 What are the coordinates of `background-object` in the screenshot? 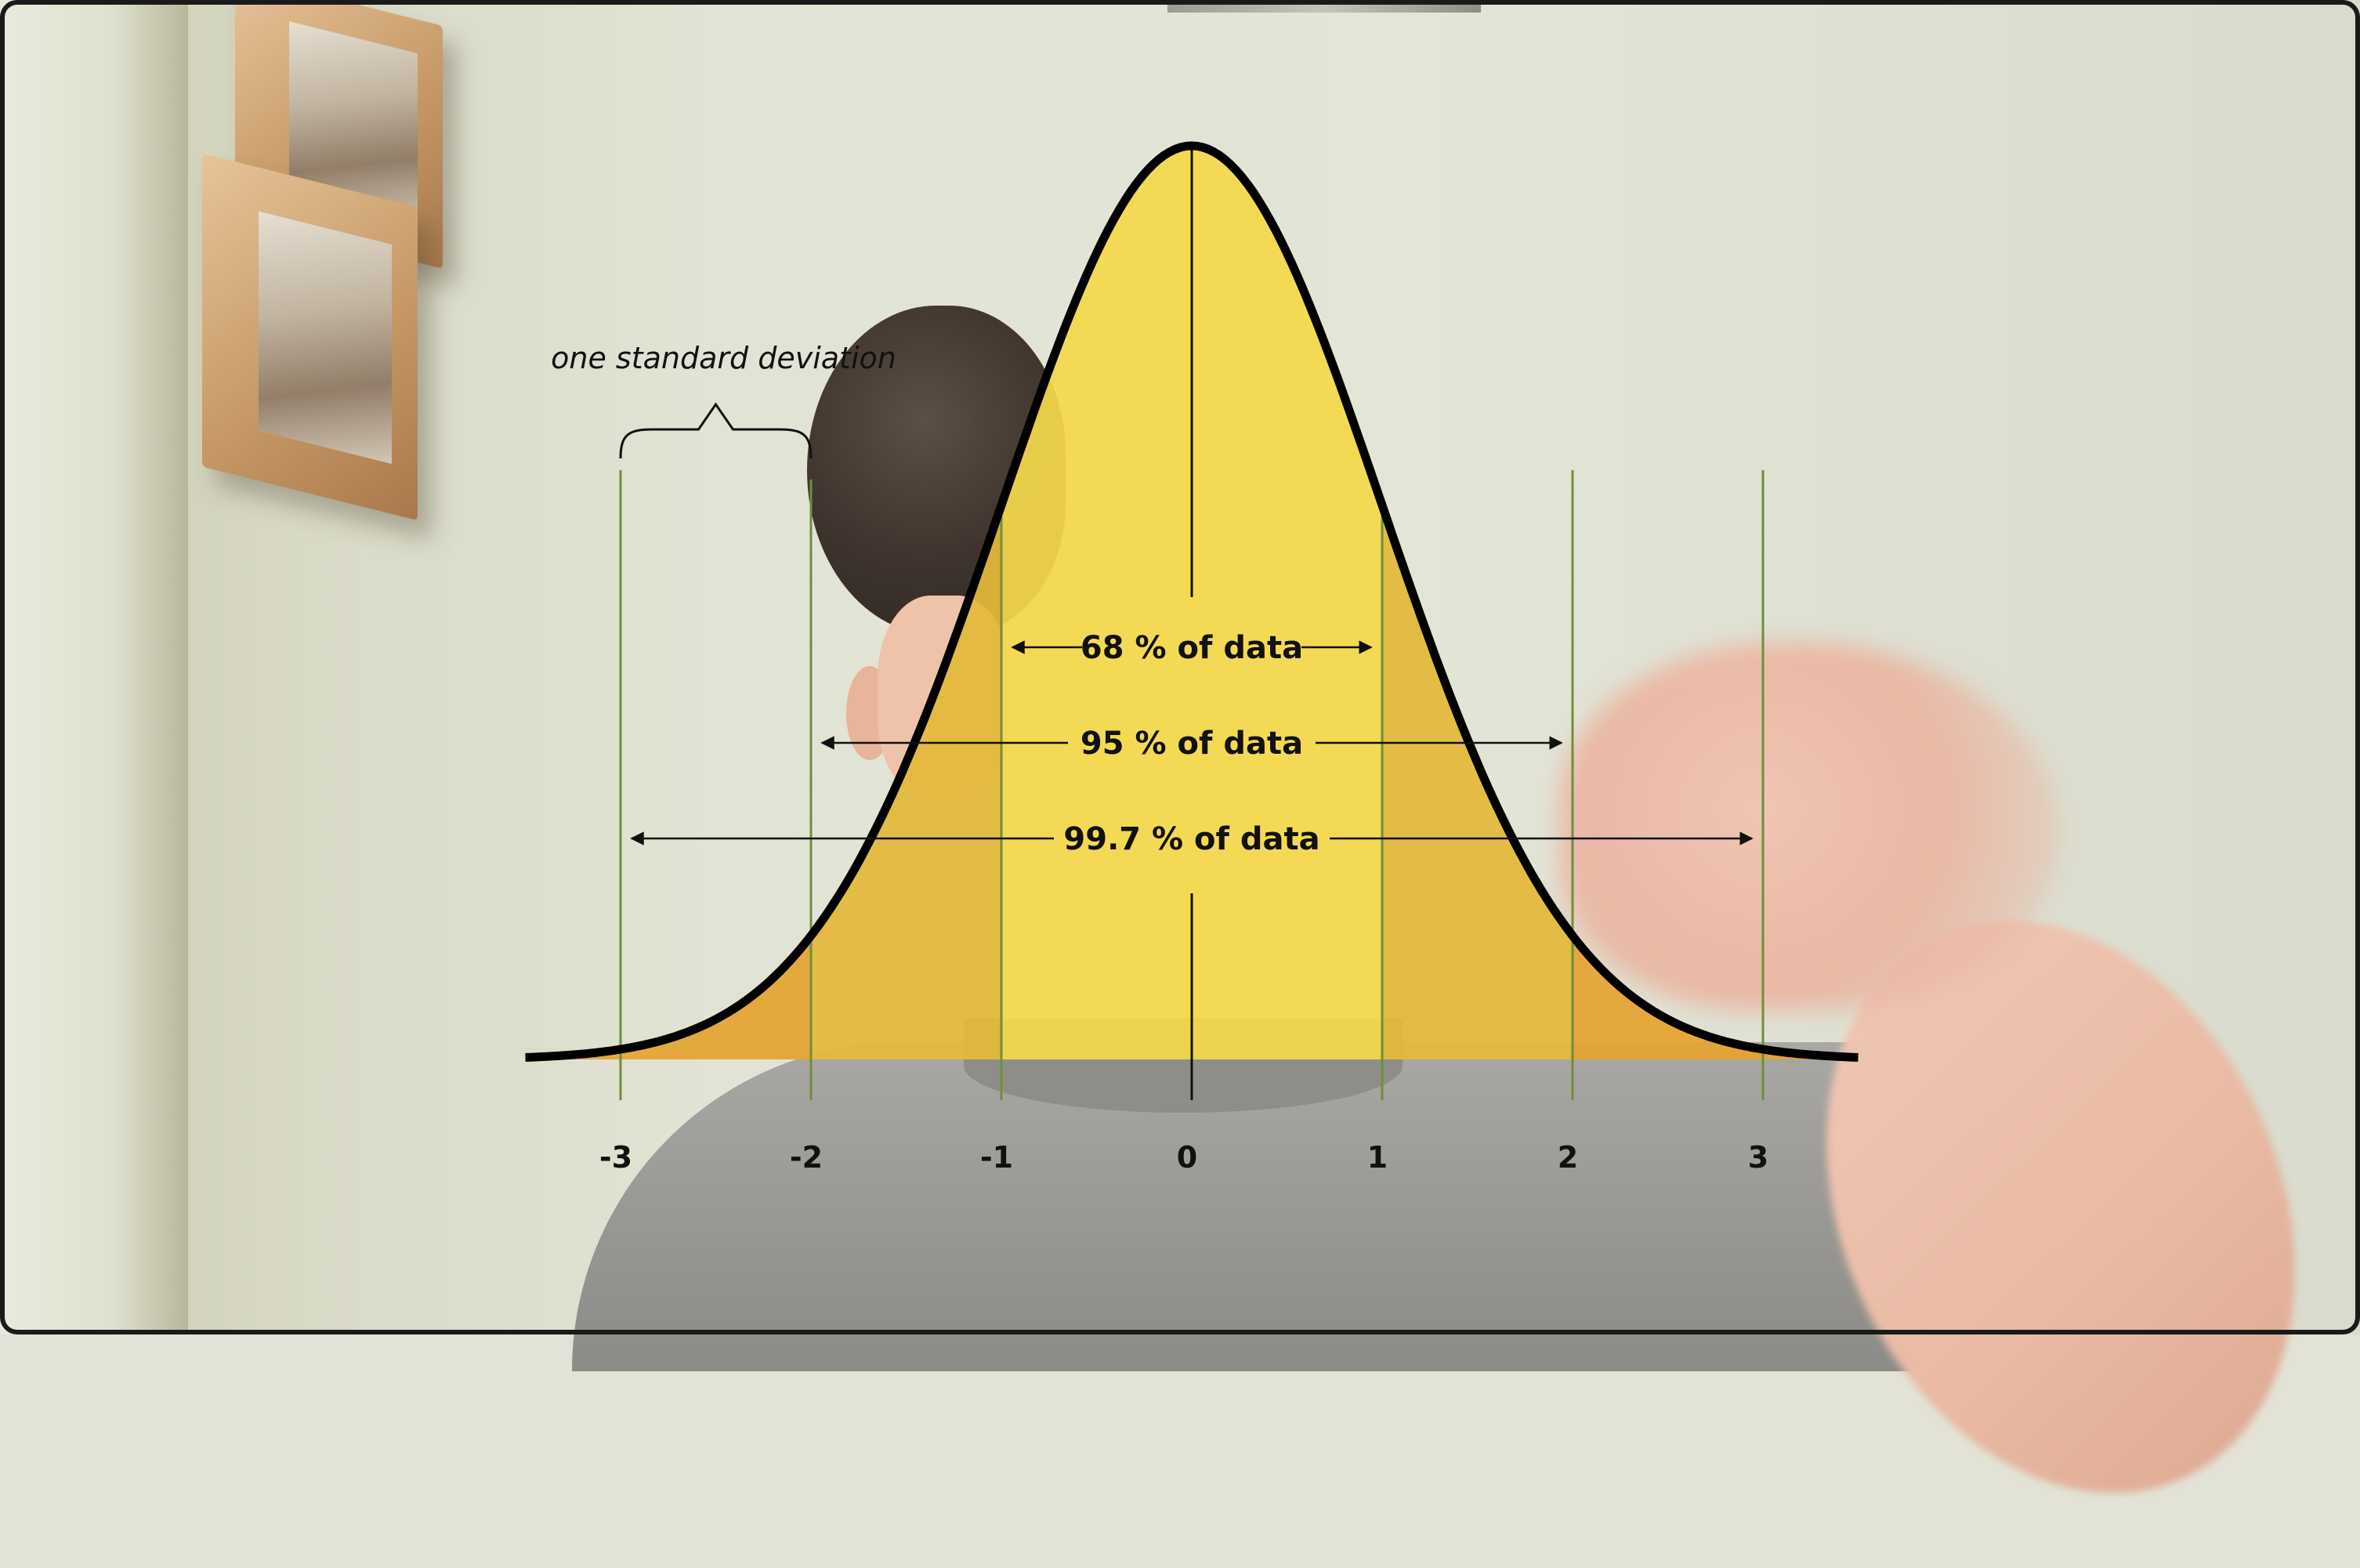 It's located at (1324, 7).